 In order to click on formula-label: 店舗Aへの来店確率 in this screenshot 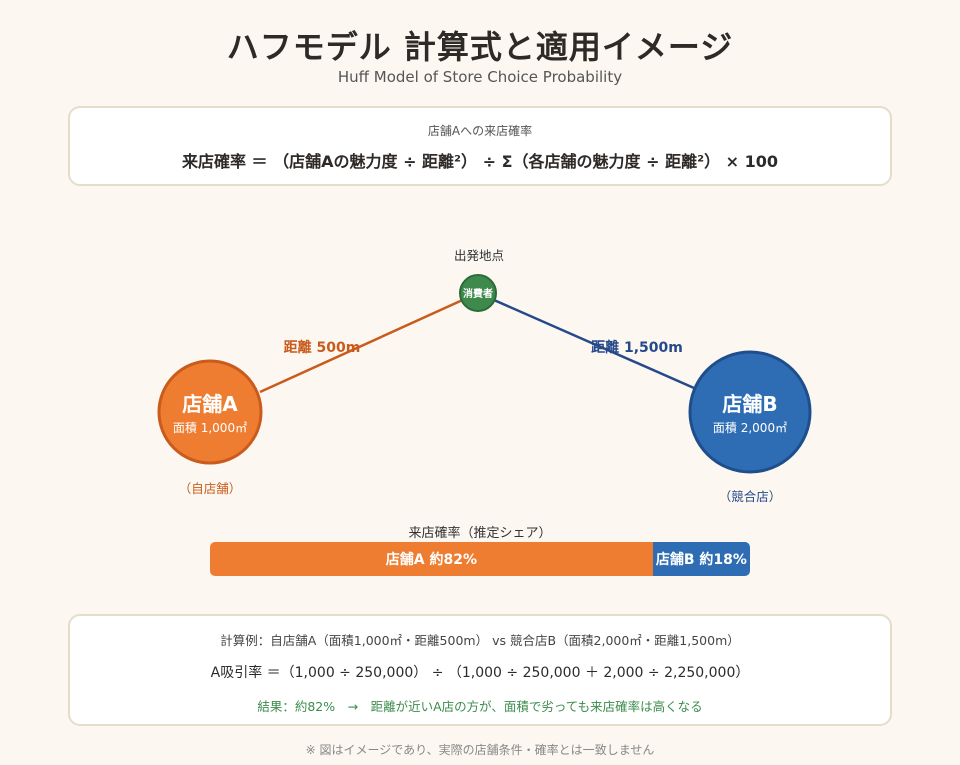, I will do `click(480, 131)`.